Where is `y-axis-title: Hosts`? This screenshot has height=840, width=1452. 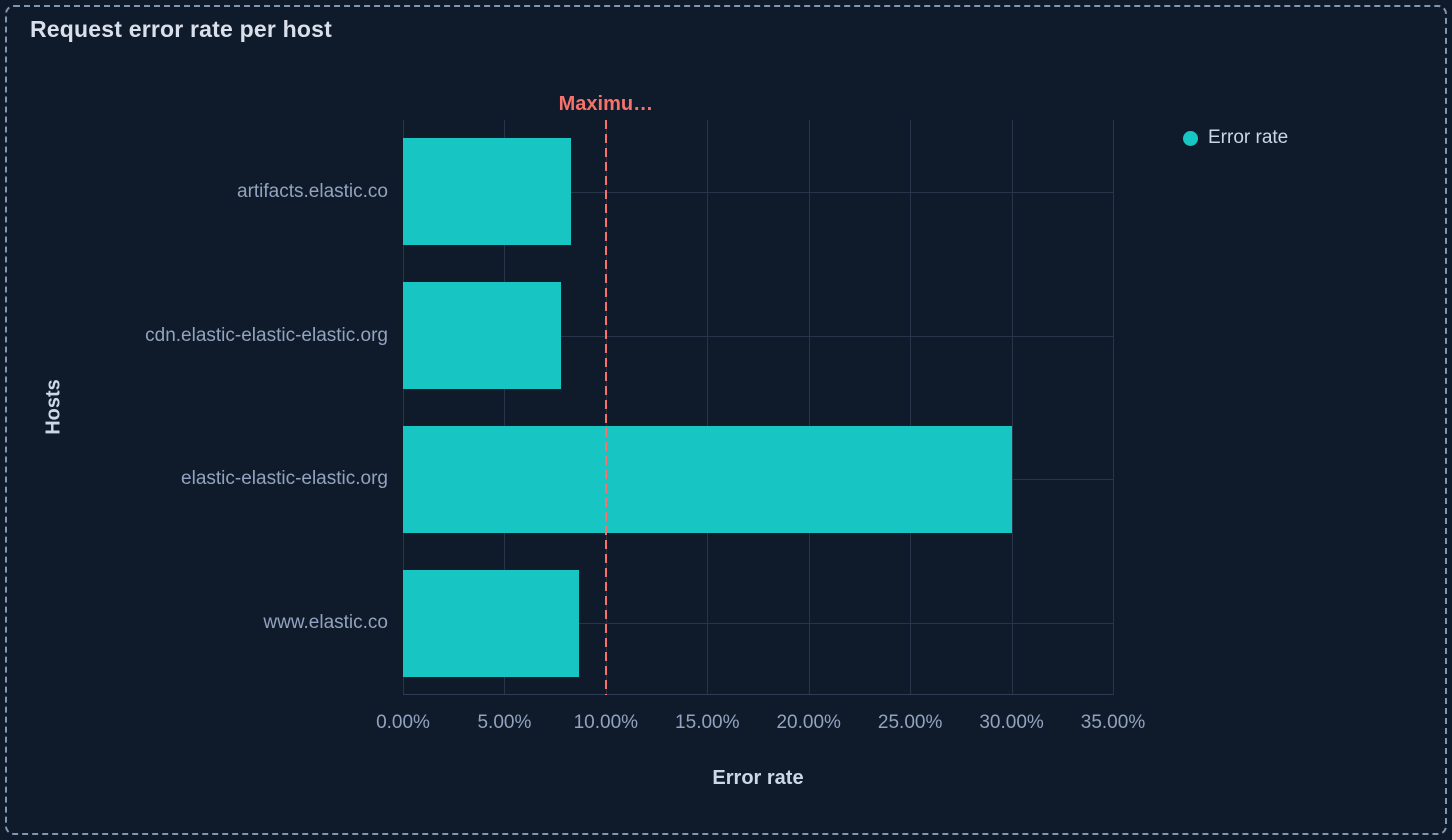 y-axis-title: Hosts is located at coordinates (53, 407).